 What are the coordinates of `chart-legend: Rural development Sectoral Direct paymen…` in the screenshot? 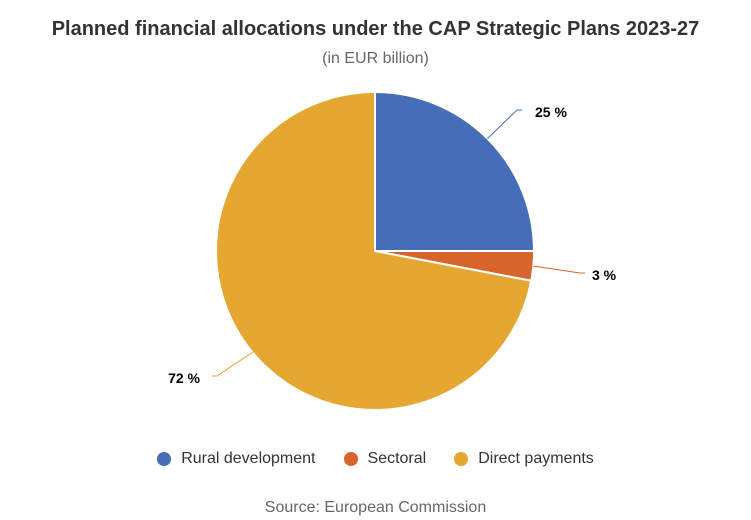 It's located at (375, 459).